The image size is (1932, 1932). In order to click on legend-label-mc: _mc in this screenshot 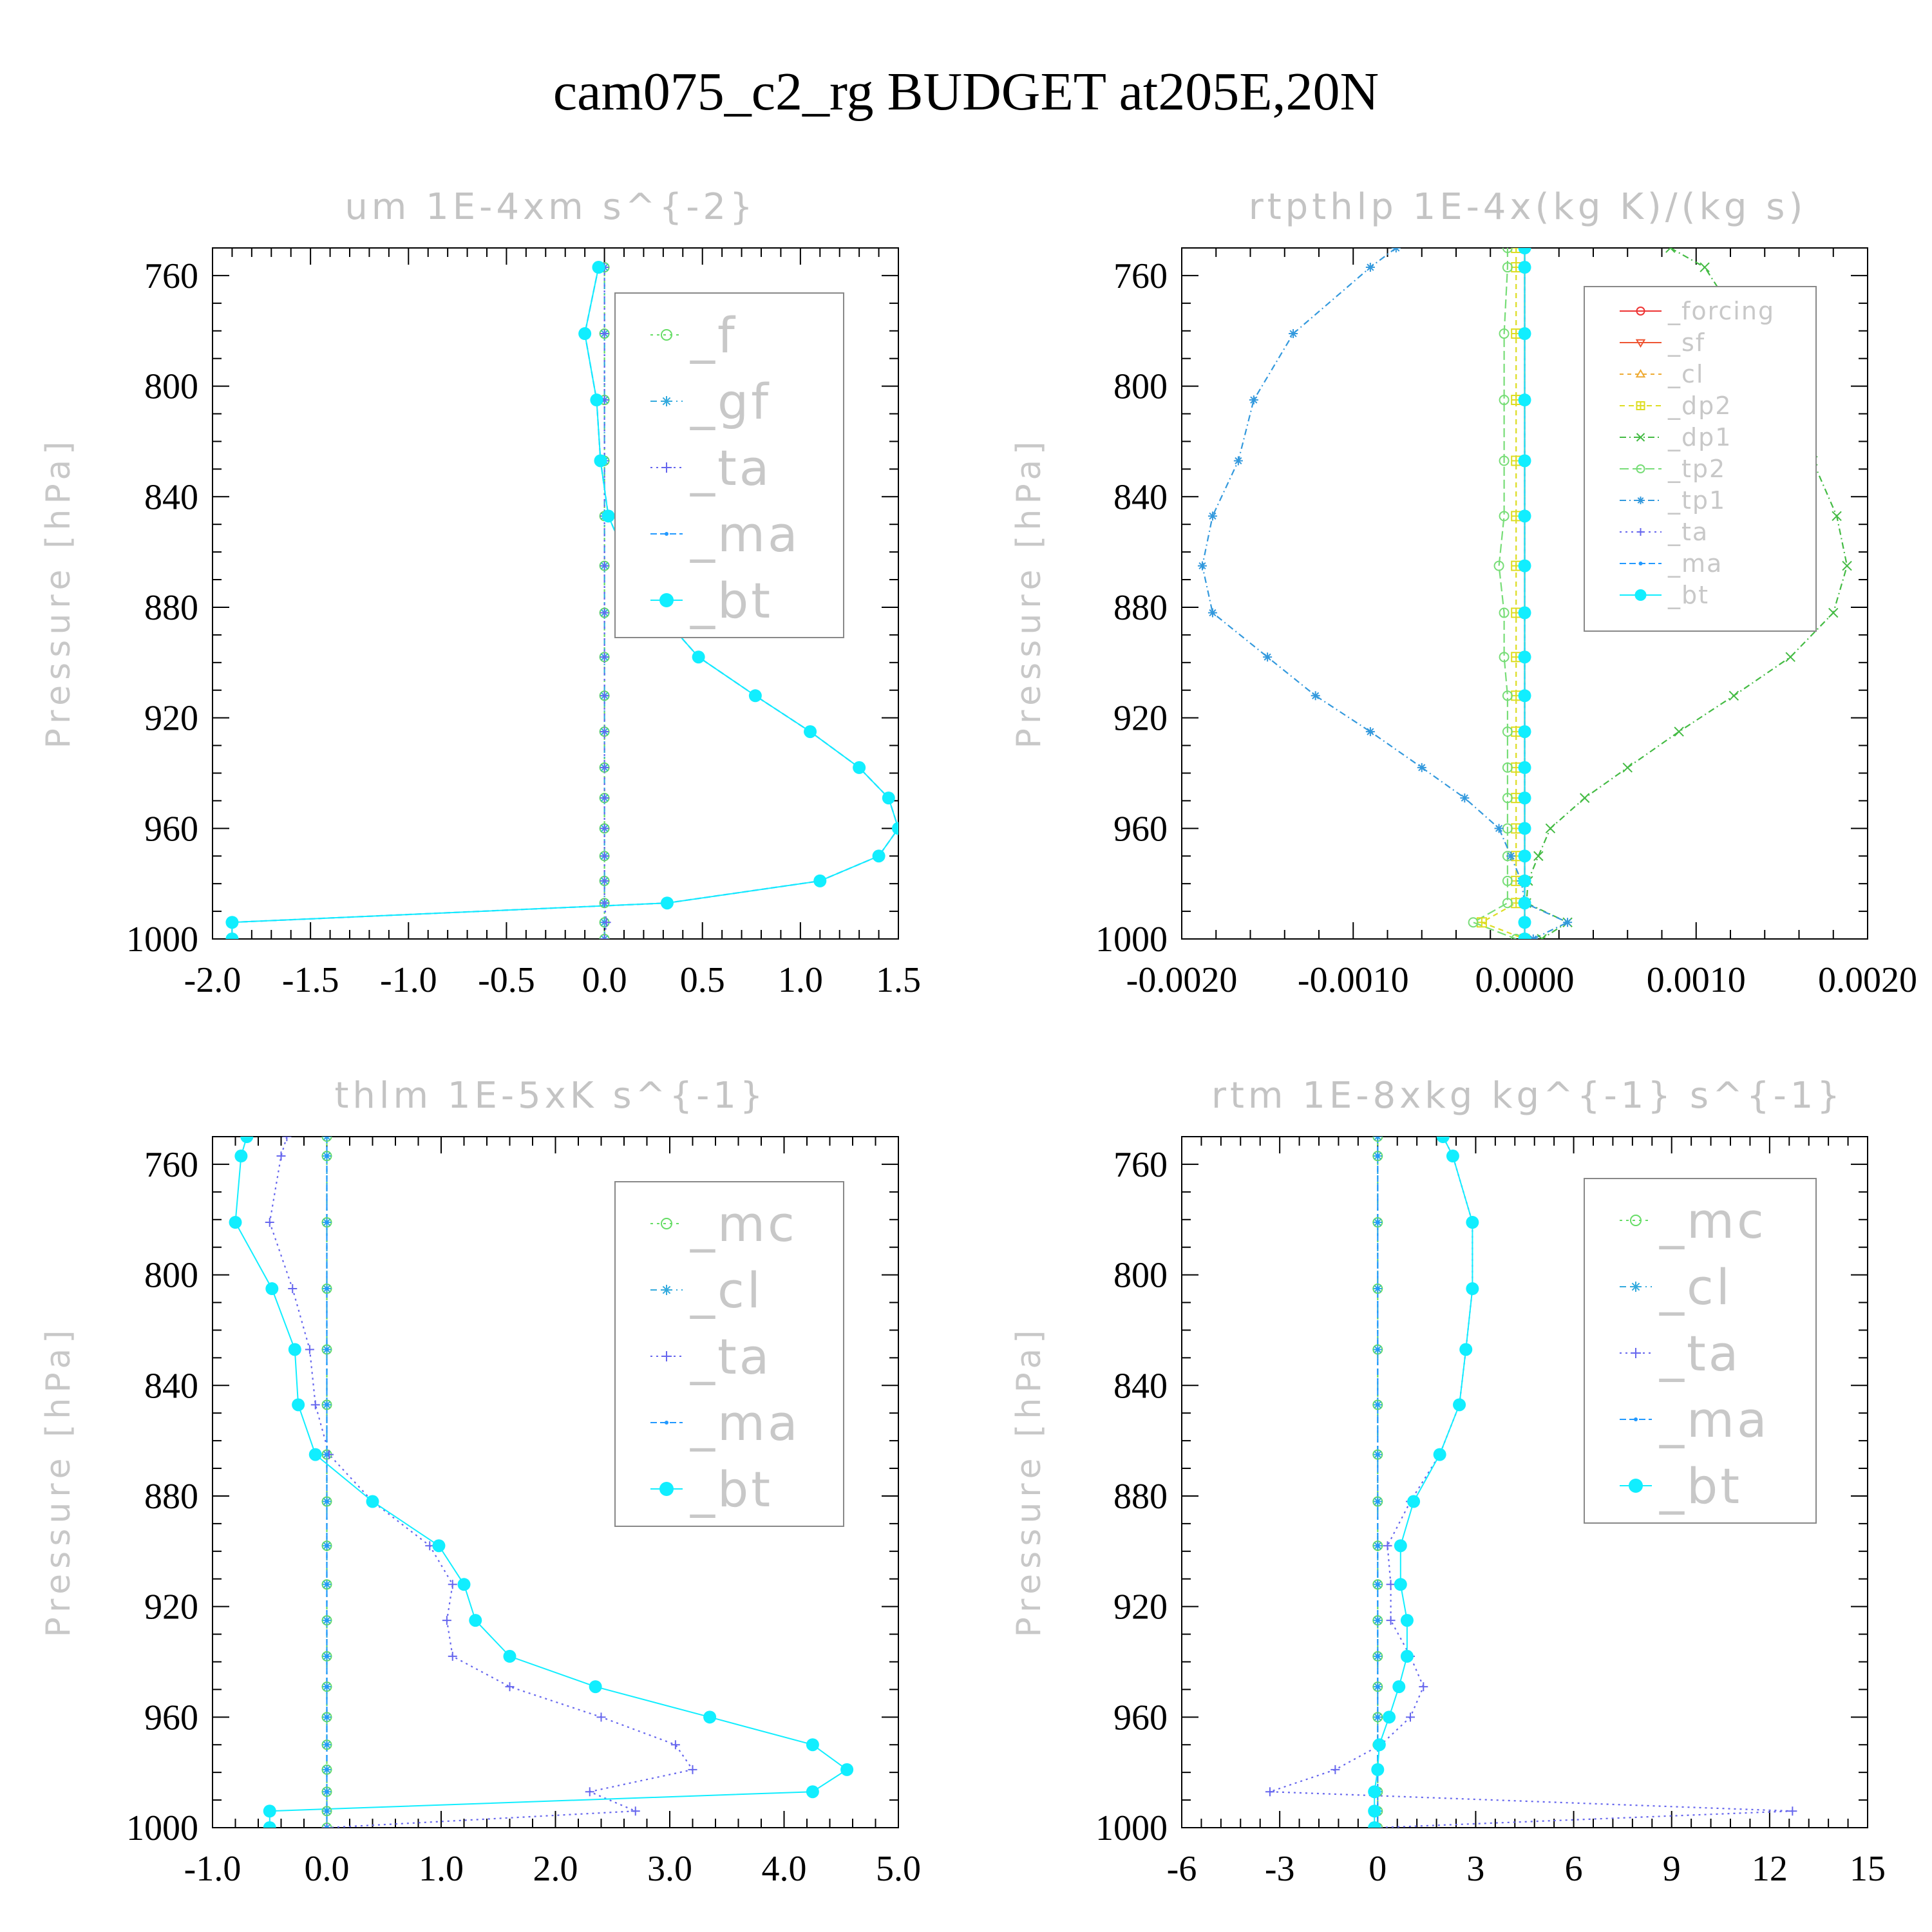, I will do `click(1713, 1221)`.